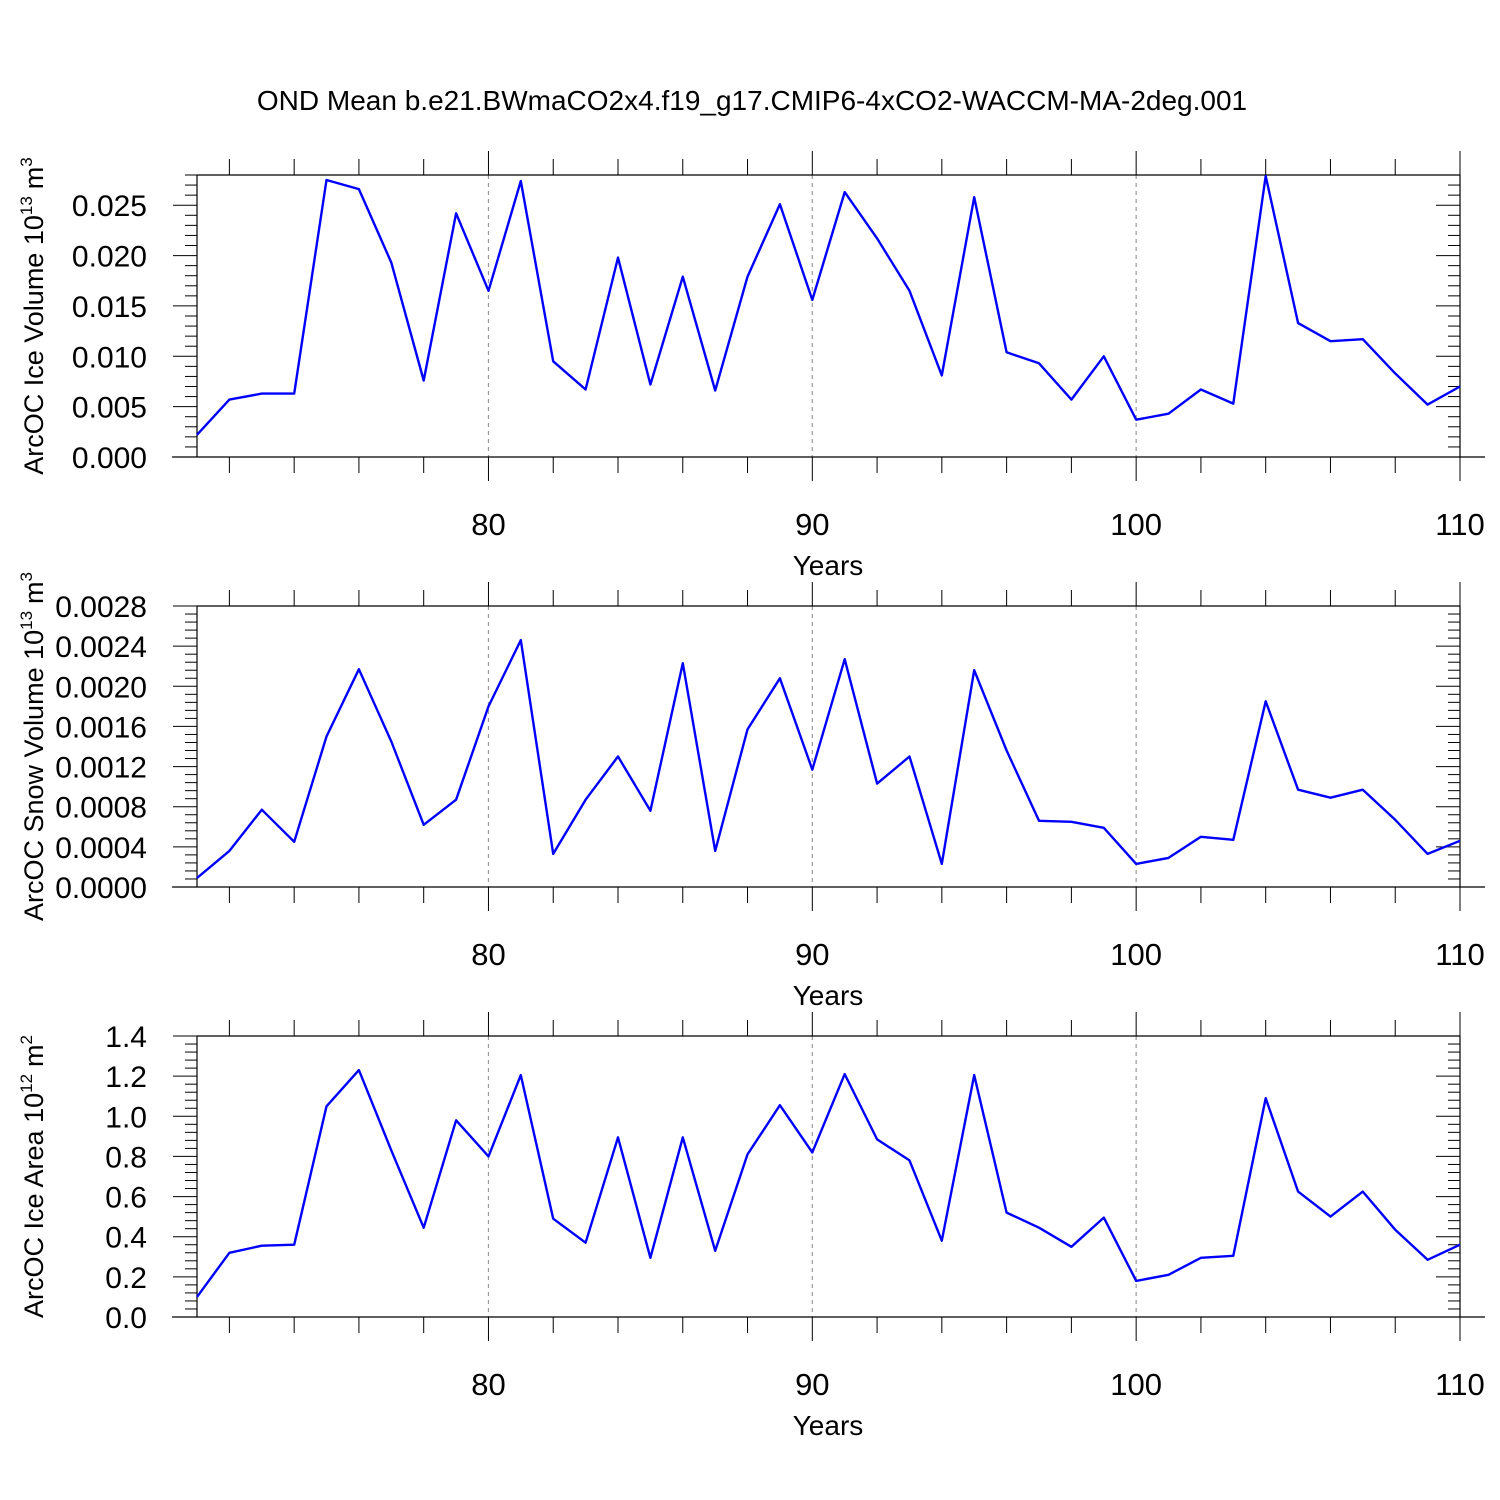 The image size is (1500, 1500). I want to click on series-line-snow-volume, so click(828, 758).